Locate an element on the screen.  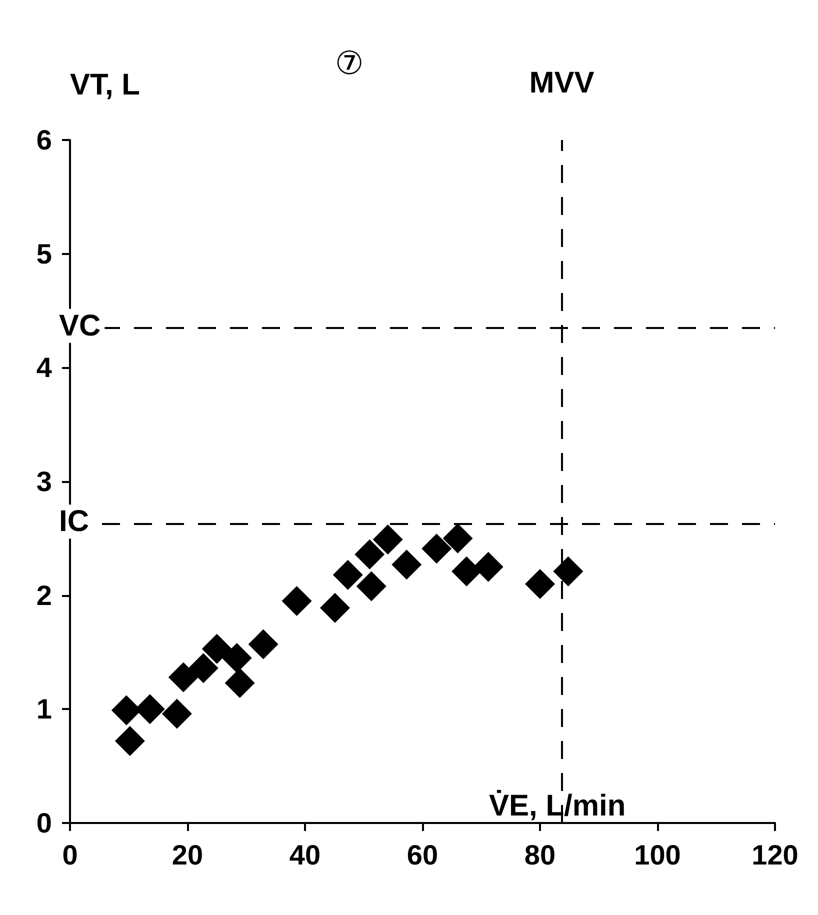
y-axis-title: VT, L is located at coordinates (105, 85).